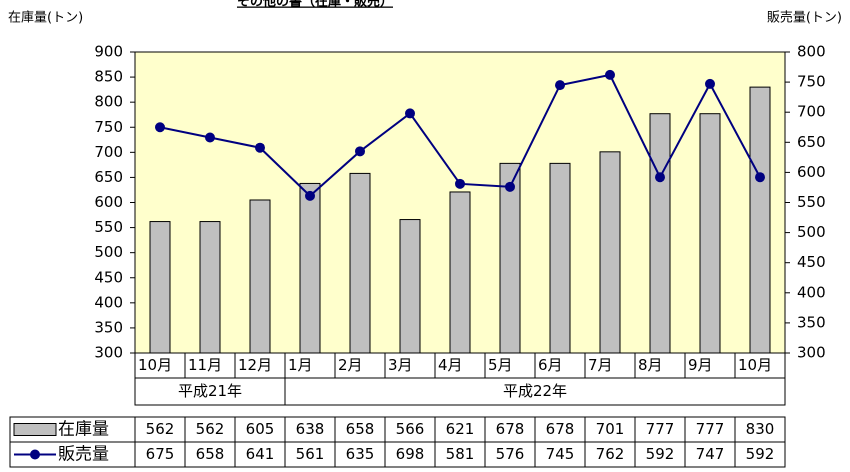 Image resolution: width=850 pixels, height=472 pixels. What do you see at coordinates (310, 454) in the screenshot?
I see `table-value: 561` at bounding box center [310, 454].